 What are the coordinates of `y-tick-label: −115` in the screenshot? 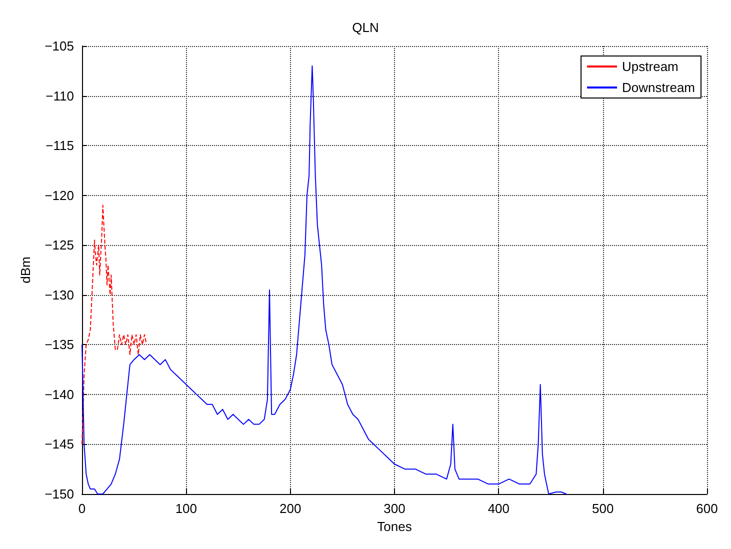 It's located at (60, 146).